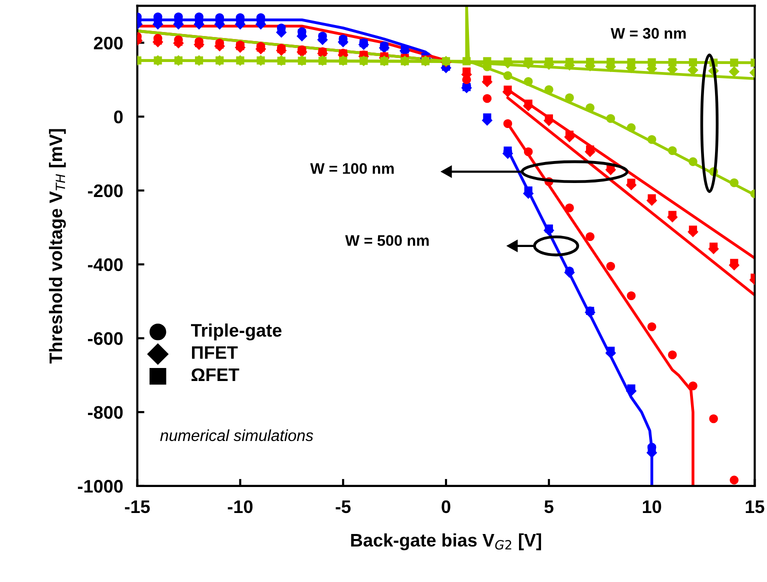 The image size is (767, 582). I want to click on x-tick-label: 5, so click(549, 507).